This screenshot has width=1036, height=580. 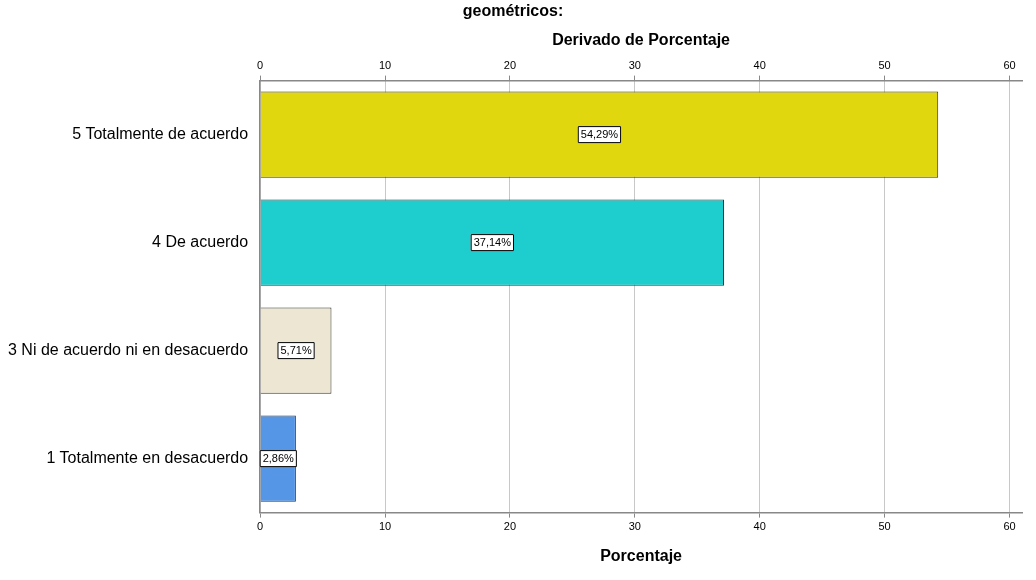 I want to click on y-tick-label: 3 Ni de acuerdo ni en desacuerdo, so click(x=128, y=350).